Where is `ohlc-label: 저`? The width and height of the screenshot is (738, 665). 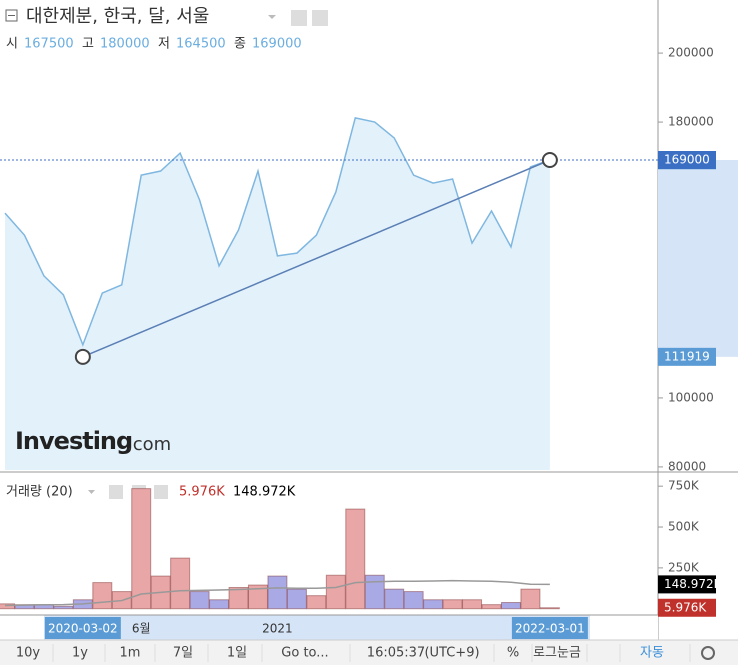 ohlc-label: 저 is located at coordinates (164, 44).